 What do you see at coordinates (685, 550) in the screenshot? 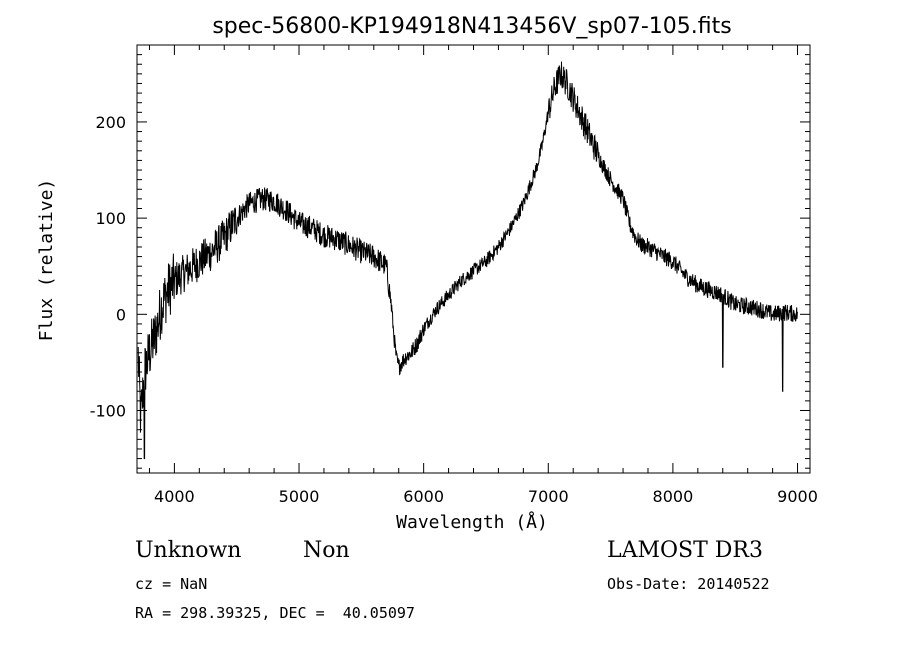
I see `survey-name: LAMOST DR3` at bounding box center [685, 550].